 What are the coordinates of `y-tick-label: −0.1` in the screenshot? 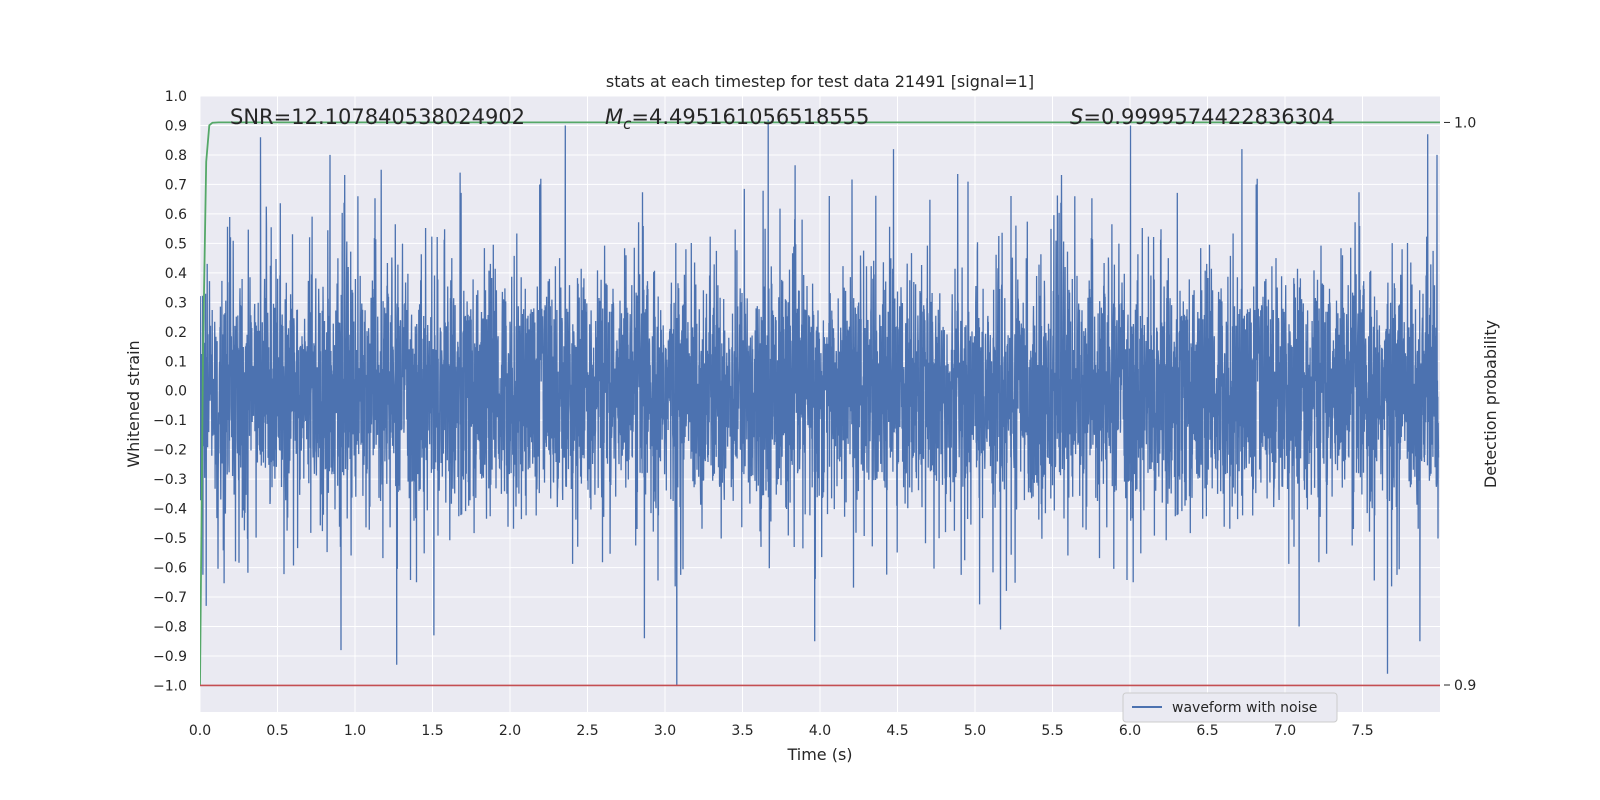 It's located at (170, 421).